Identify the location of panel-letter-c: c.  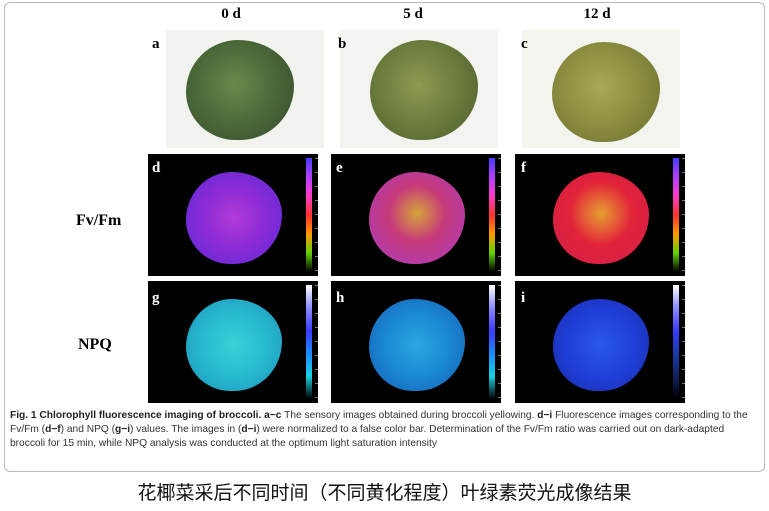
(524, 44).